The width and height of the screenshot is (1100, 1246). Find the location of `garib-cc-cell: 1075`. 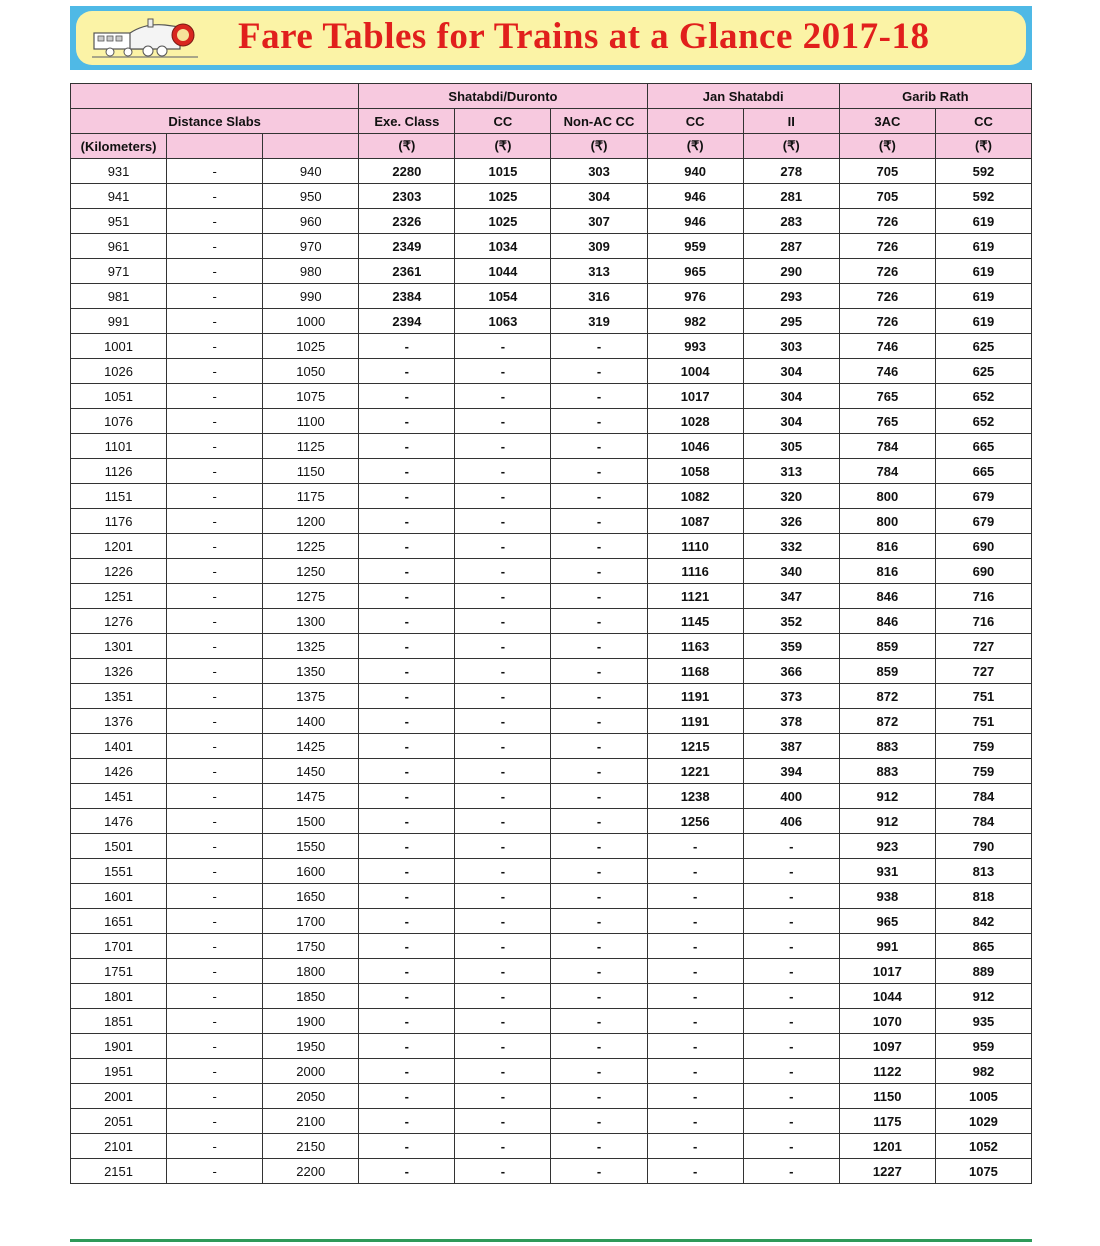

garib-cc-cell: 1075 is located at coordinates (983, 1171).